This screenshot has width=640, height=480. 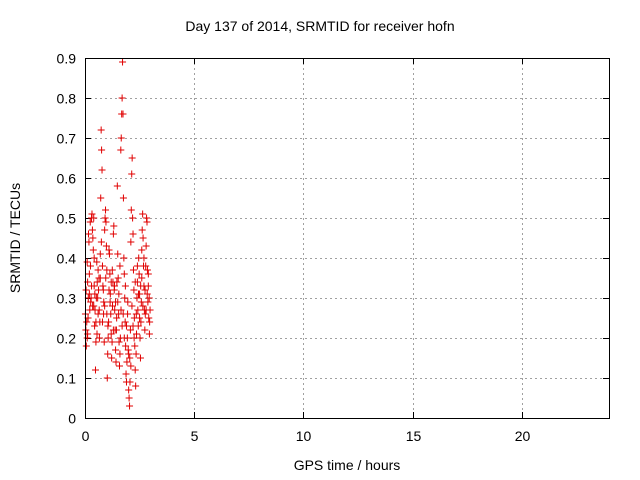 I want to click on y-tick-label: 0, so click(x=72, y=419).